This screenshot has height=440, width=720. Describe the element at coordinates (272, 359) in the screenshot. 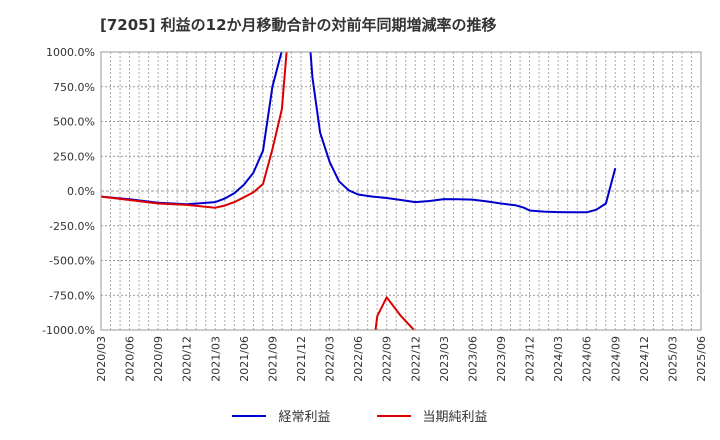

I see `x-tick-label: 2021/09` at that location.